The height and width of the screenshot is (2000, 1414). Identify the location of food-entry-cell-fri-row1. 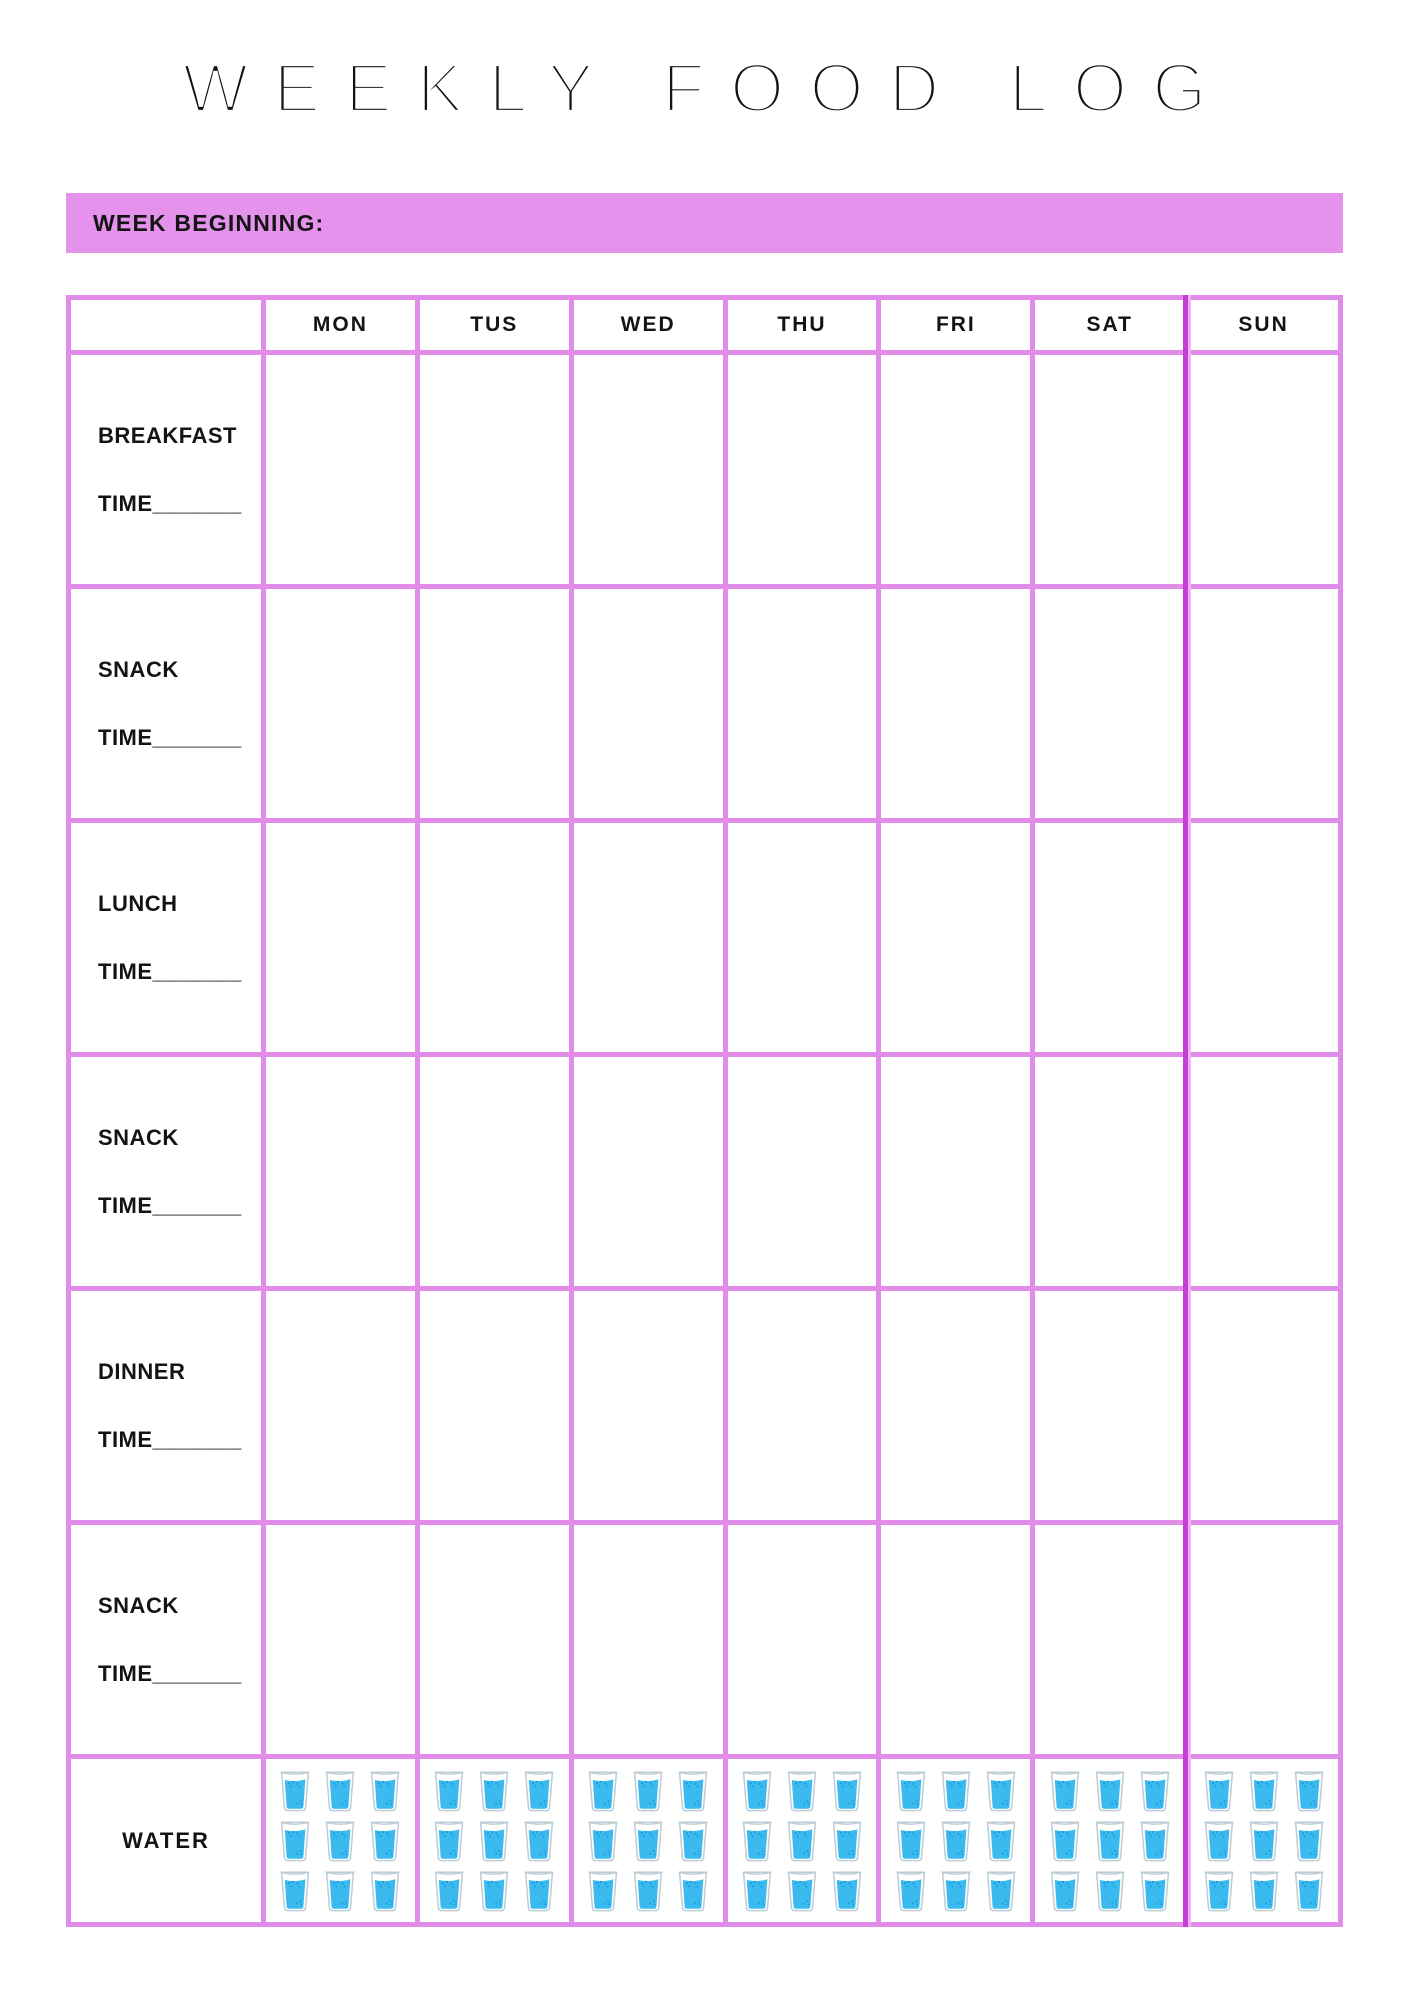
(956, 703).